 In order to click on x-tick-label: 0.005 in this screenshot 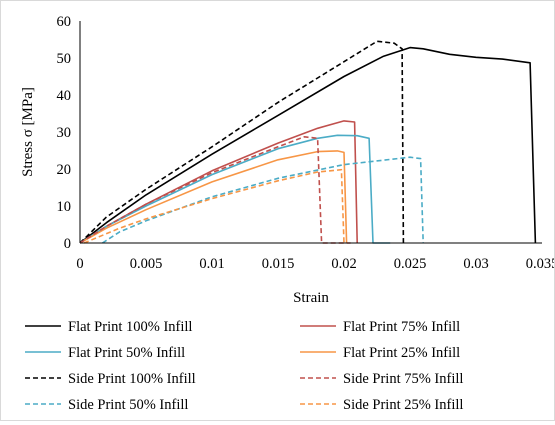, I will do `click(146, 264)`.